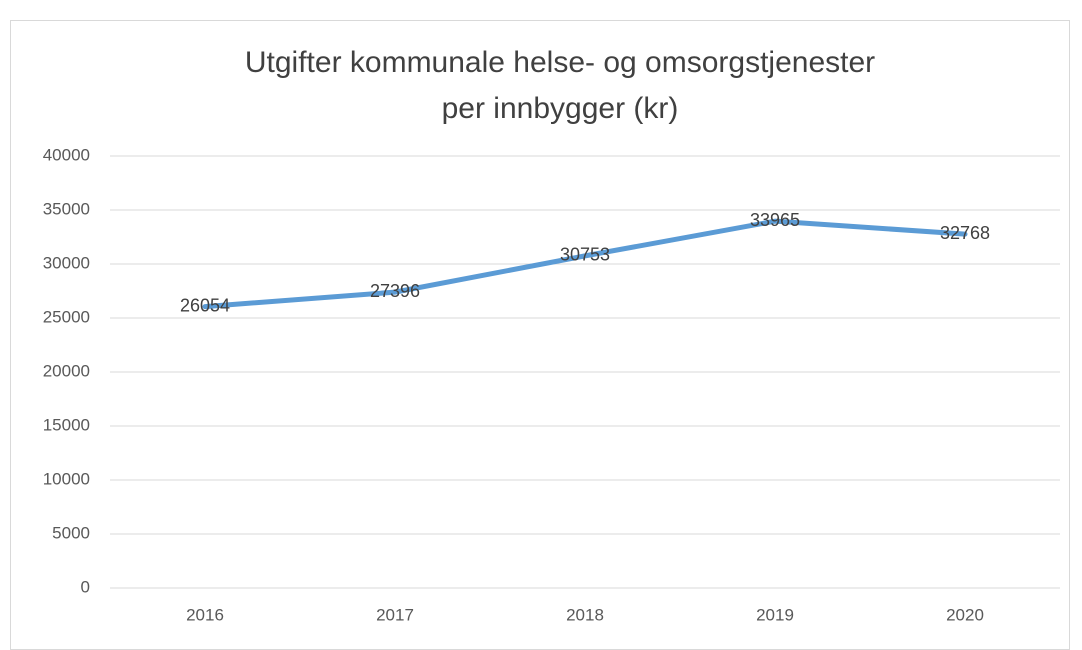 The height and width of the screenshot is (650, 1082). I want to click on x-tick-label: 2017, so click(395, 614).